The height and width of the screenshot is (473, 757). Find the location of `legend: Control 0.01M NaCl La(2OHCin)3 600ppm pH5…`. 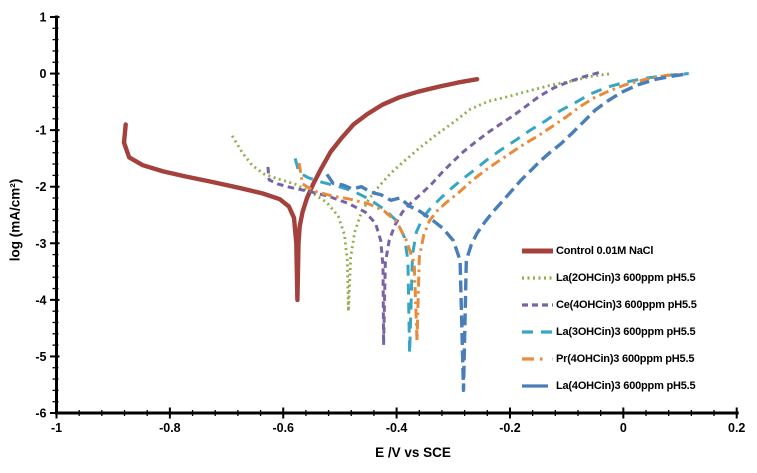

legend: Control 0.01M NaCl La(2OHCin)3 600ppm pH5… is located at coordinates (609, 318).